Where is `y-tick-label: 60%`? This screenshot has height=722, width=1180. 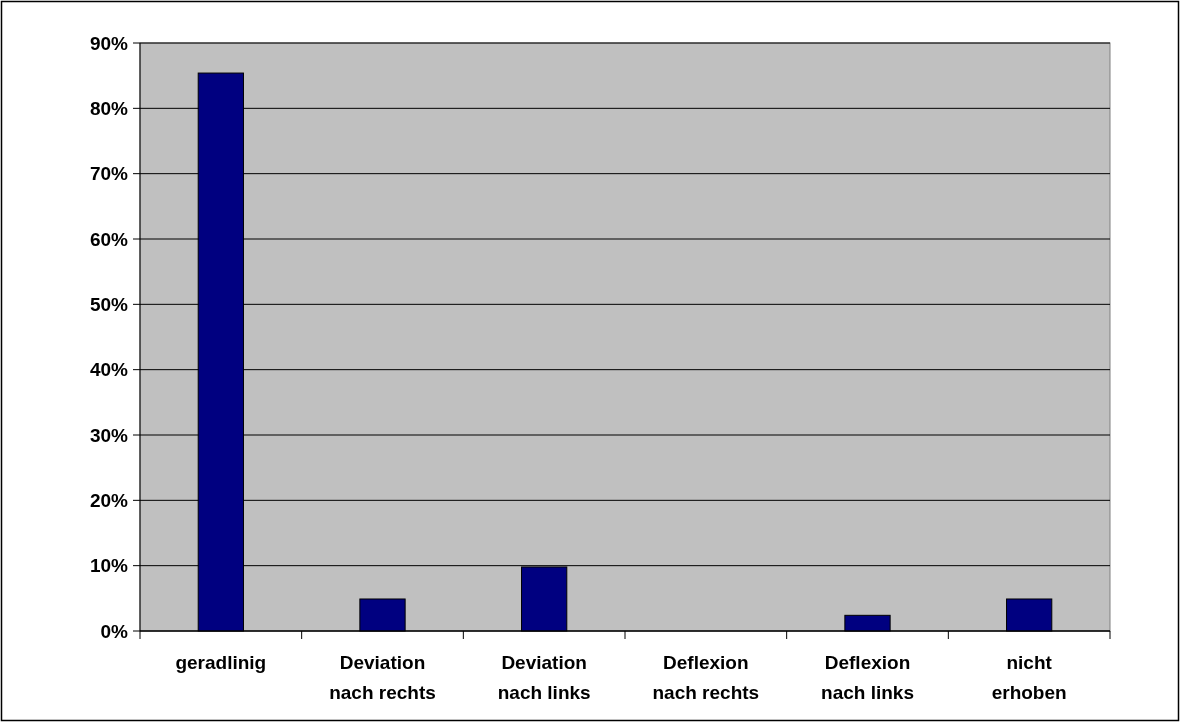 y-tick-label: 60% is located at coordinates (109, 239).